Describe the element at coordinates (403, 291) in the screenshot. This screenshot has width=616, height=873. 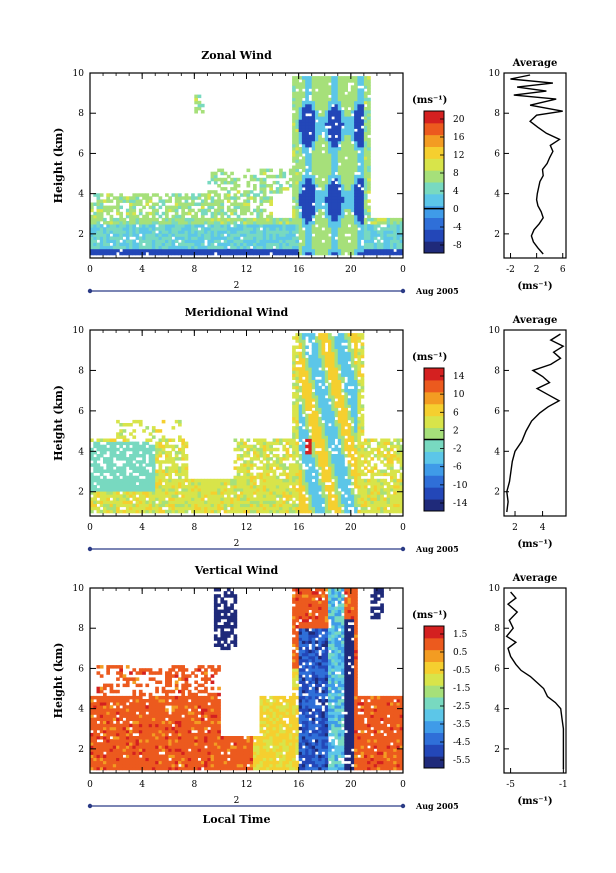
I see `date-axis-end-marker` at that location.